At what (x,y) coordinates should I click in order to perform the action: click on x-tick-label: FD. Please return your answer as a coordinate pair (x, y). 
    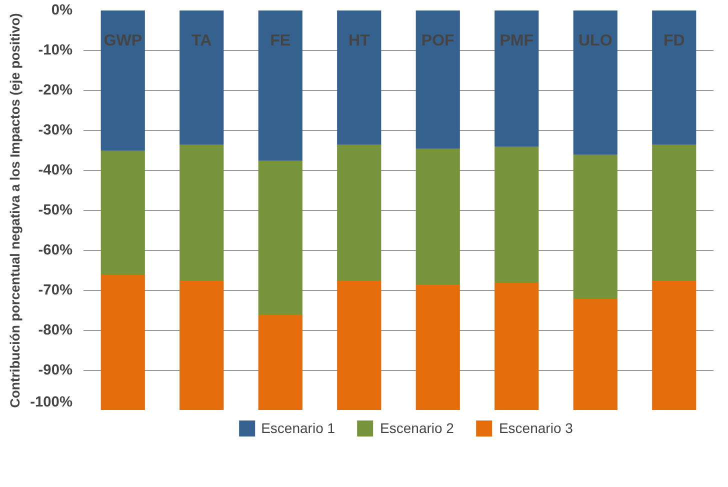
    Looking at the image, I should click on (674, 41).